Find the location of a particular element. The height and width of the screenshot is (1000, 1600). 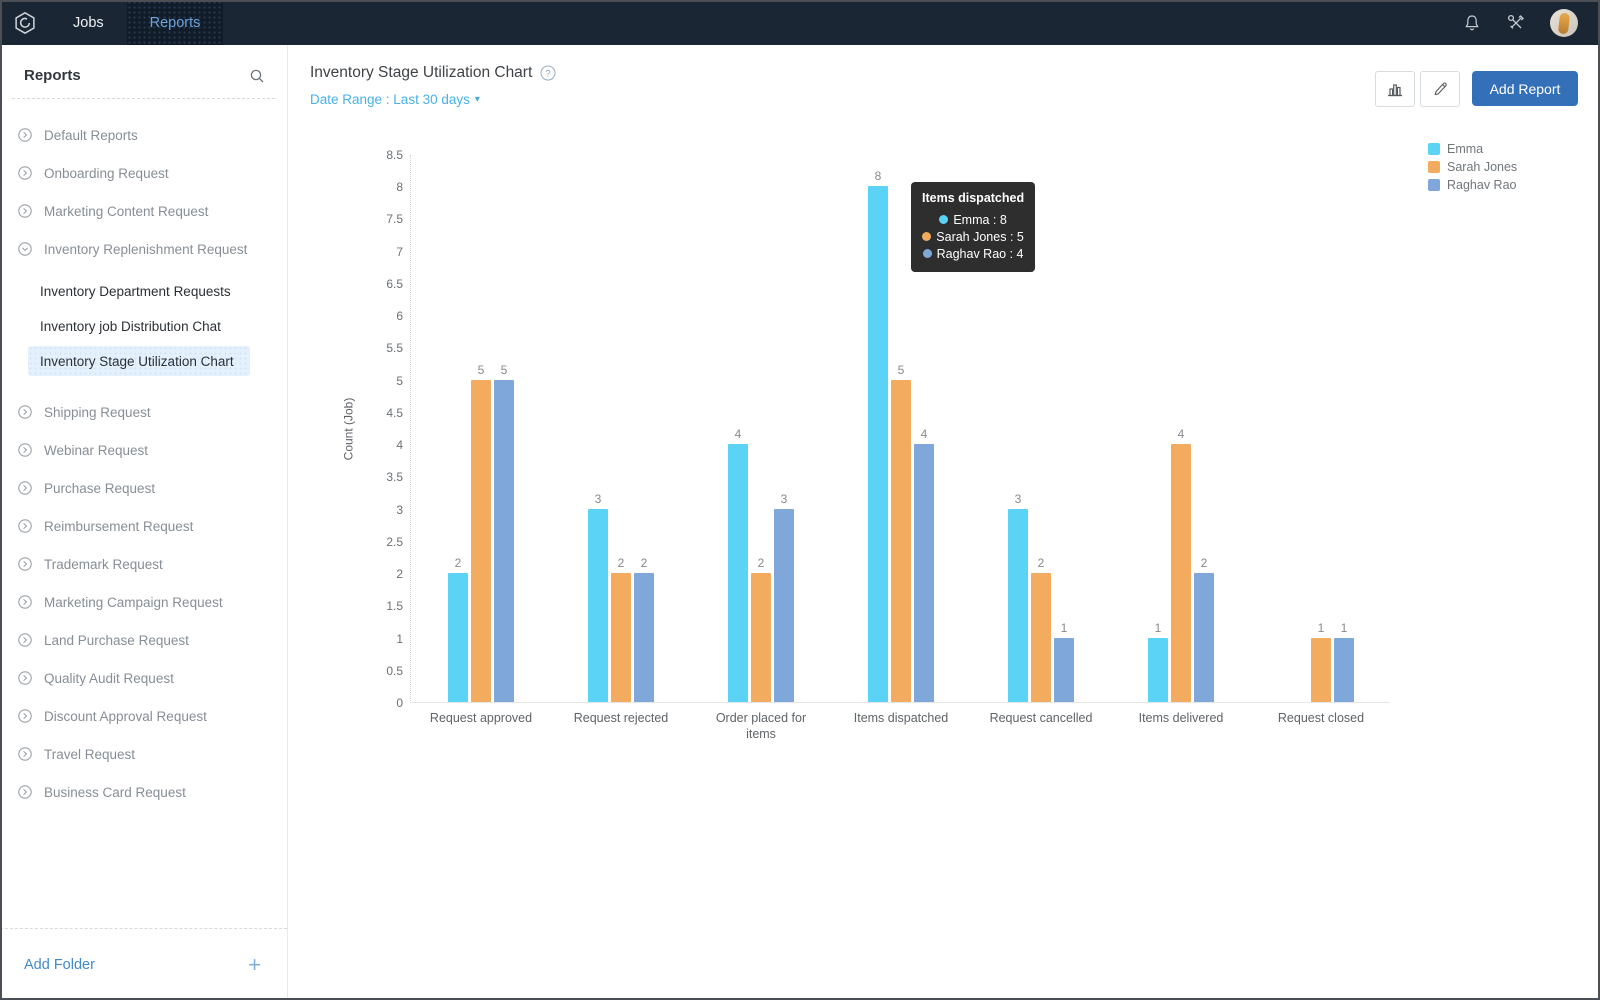

y-tick-label: 5.5 is located at coordinates (394, 348).